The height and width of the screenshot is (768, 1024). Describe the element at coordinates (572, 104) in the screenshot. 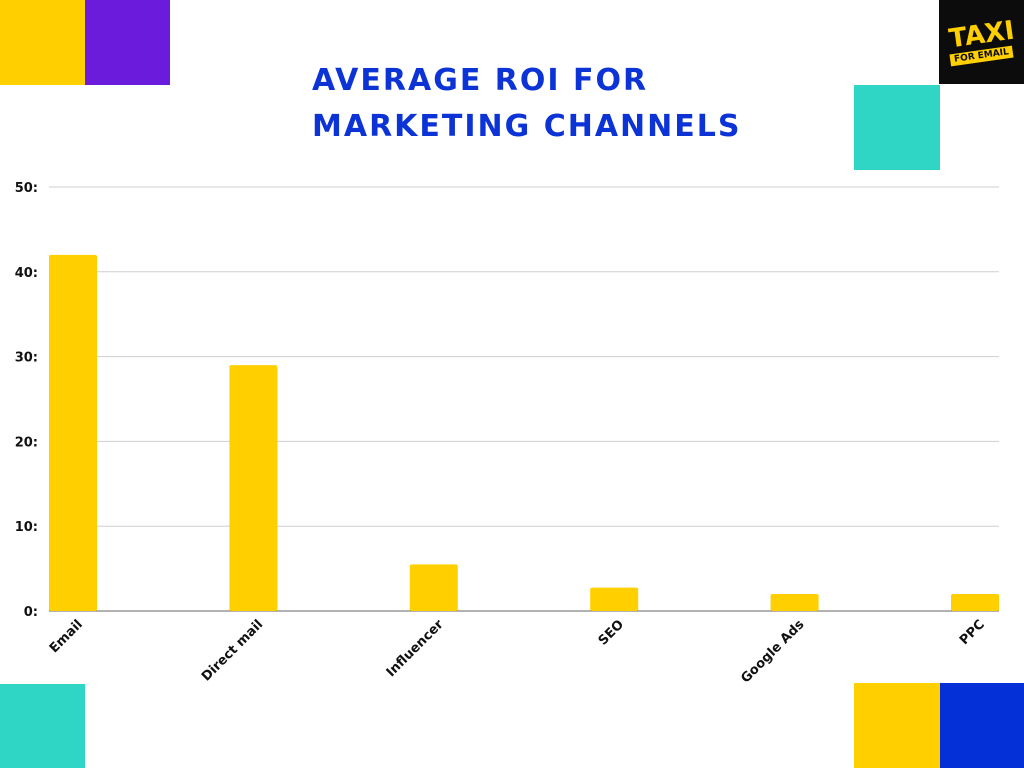

I see `chart-title: AVERAGE ROI FOR MARKETING CHANNELS` at that location.